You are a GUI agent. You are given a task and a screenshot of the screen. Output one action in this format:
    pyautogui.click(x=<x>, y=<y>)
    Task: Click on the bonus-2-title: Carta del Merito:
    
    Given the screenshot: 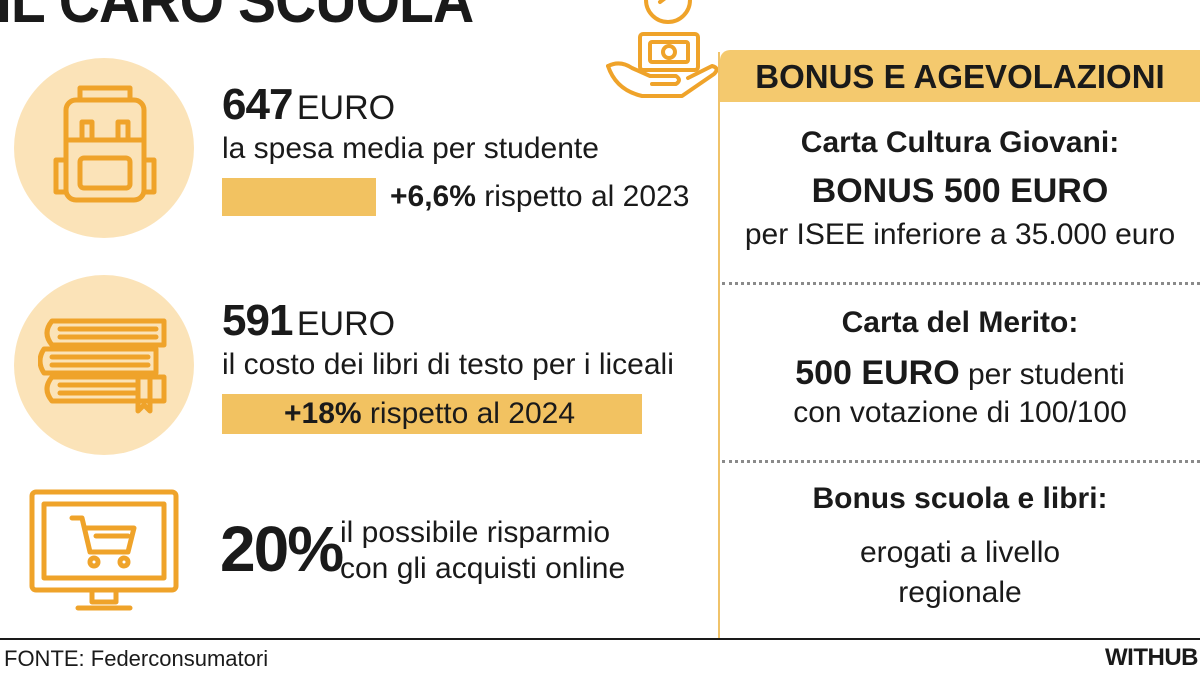 What is the action you would take?
    pyautogui.click(x=960, y=322)
    